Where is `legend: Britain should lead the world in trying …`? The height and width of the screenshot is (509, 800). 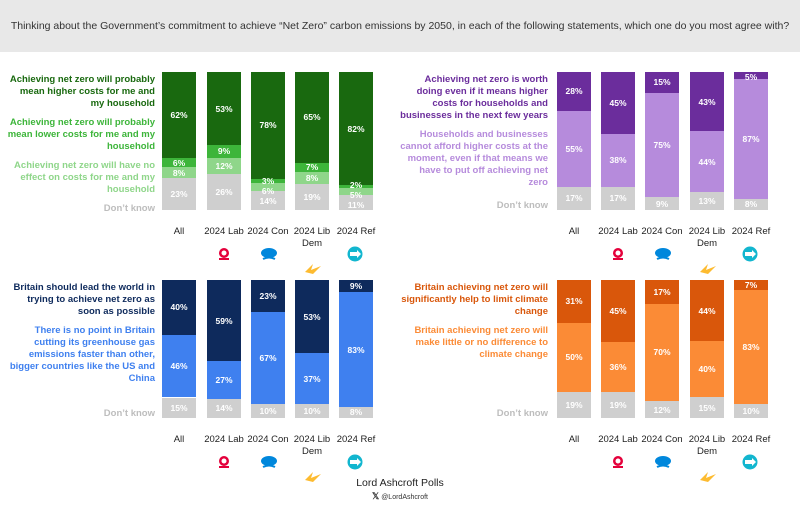
legend: Britain should lead the world in trying … is located at coordinates (80, 351).